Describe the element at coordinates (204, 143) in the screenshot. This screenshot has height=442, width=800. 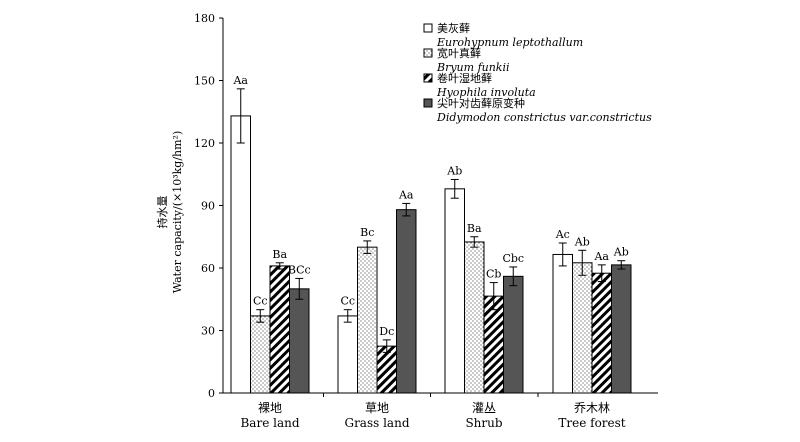
I see `y-tick-label: 120` at that location.